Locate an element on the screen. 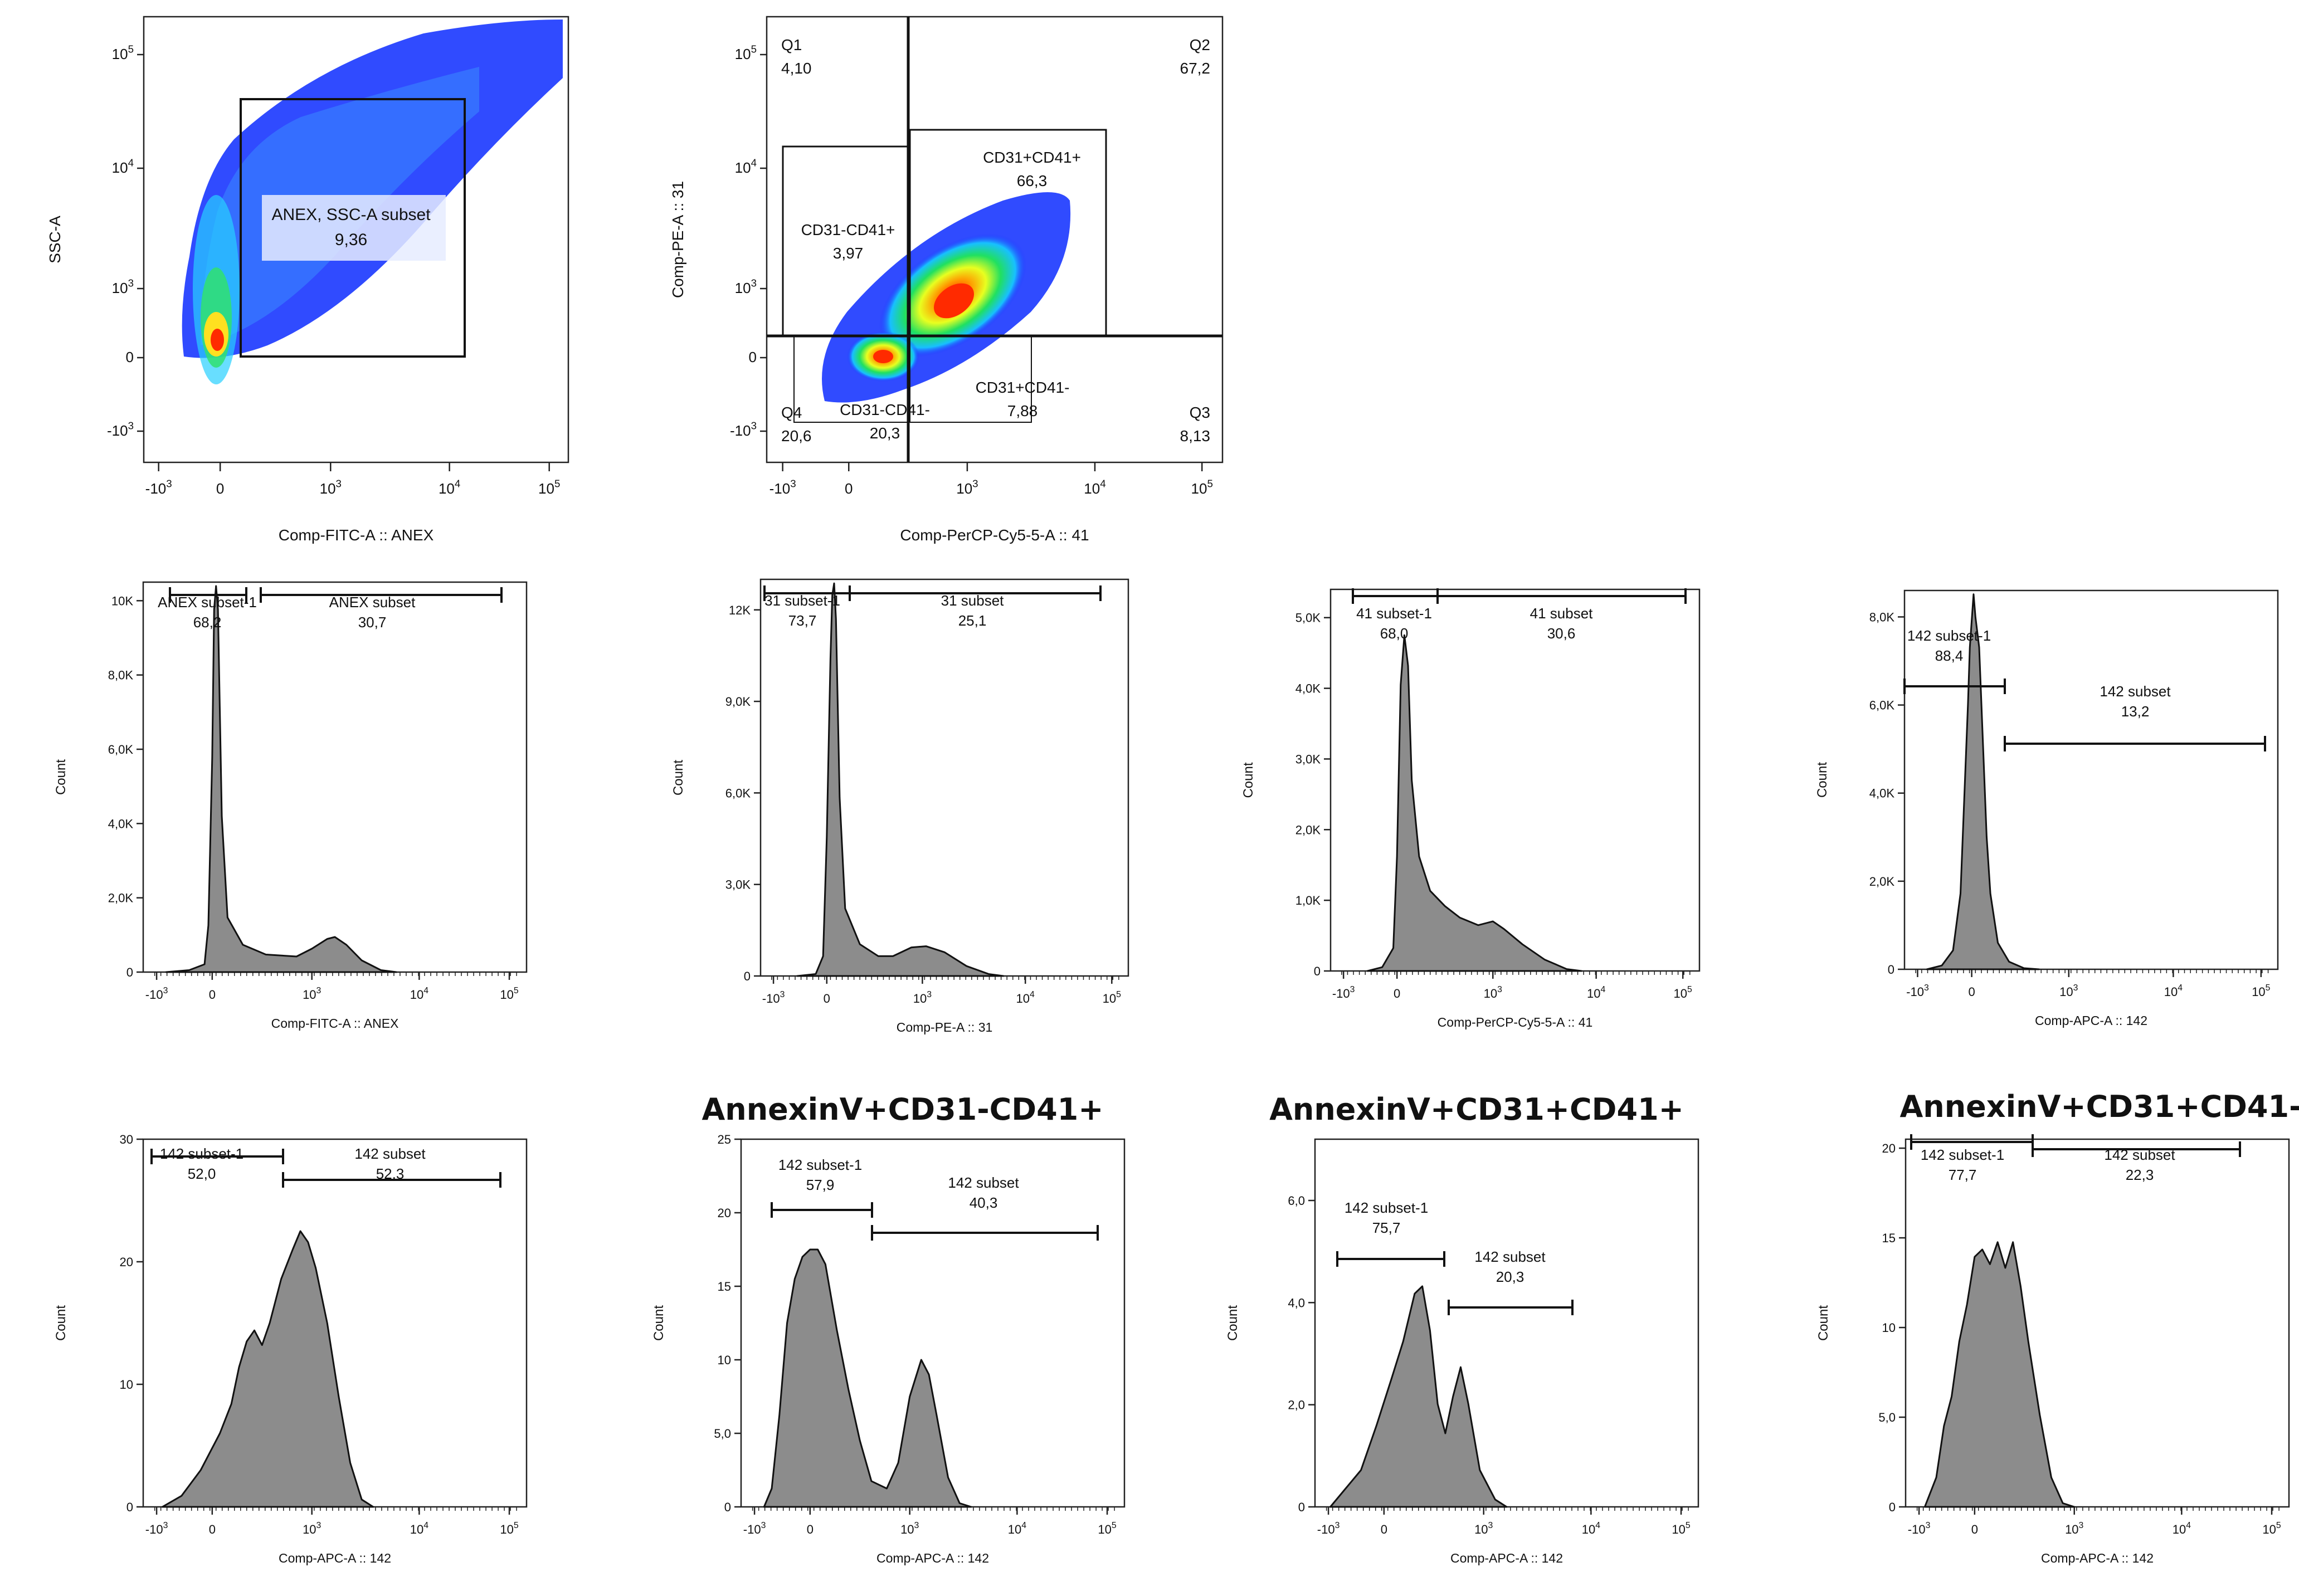 The image size is (2299, 1596). gate-name: 41 subset is located at coordinates (1562, 613).